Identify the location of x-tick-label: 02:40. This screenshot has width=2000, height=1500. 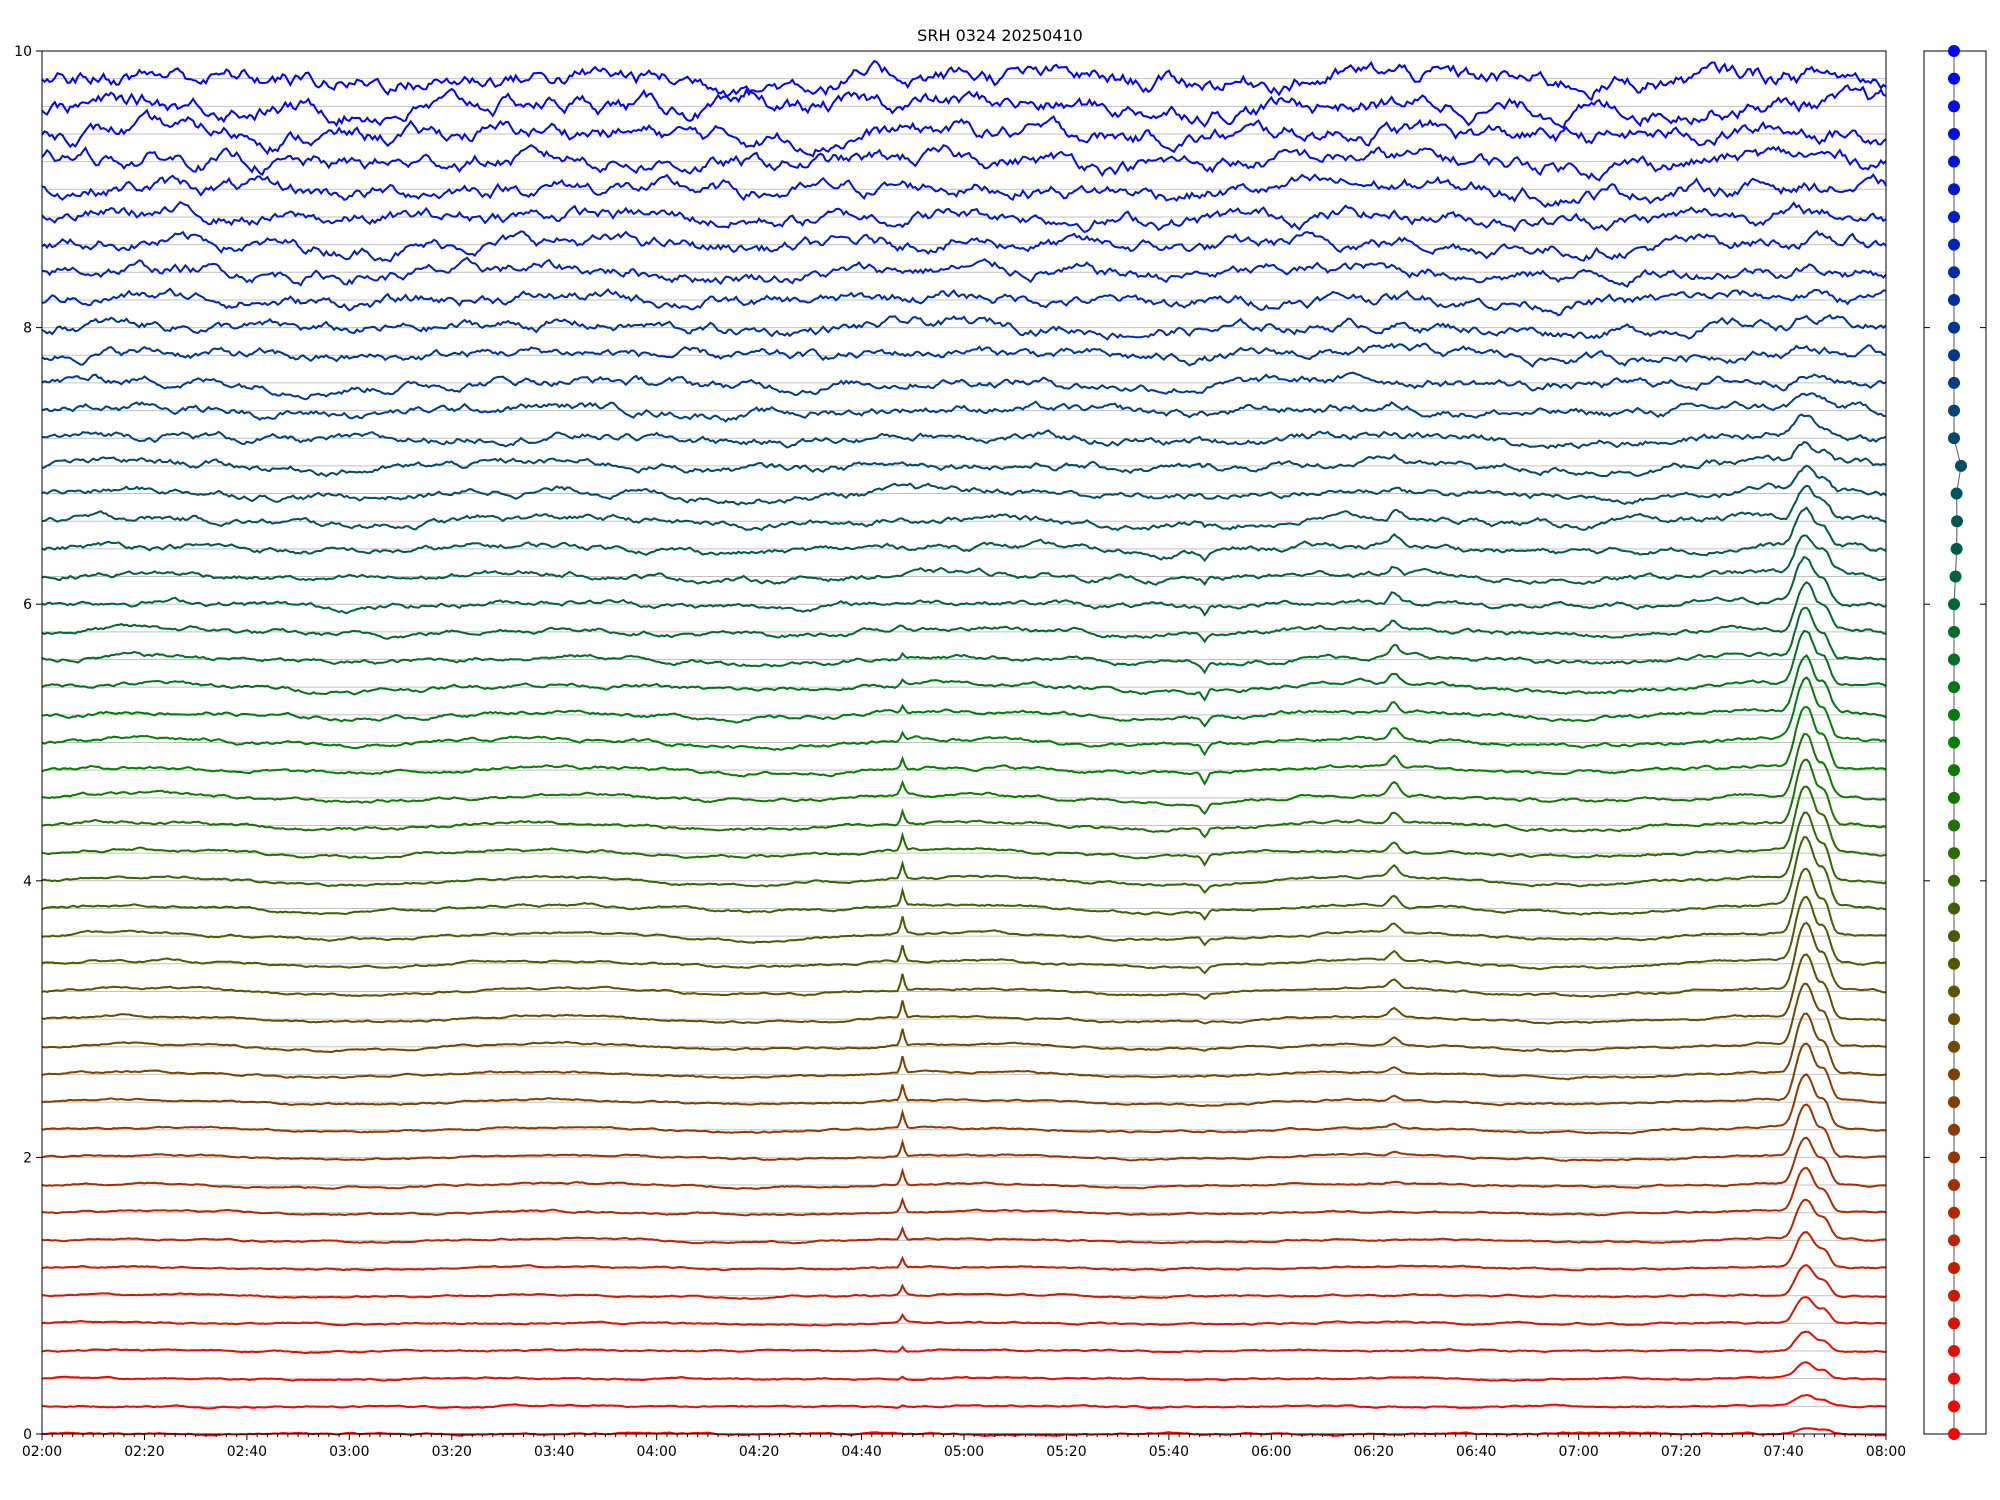
(247, 1452).